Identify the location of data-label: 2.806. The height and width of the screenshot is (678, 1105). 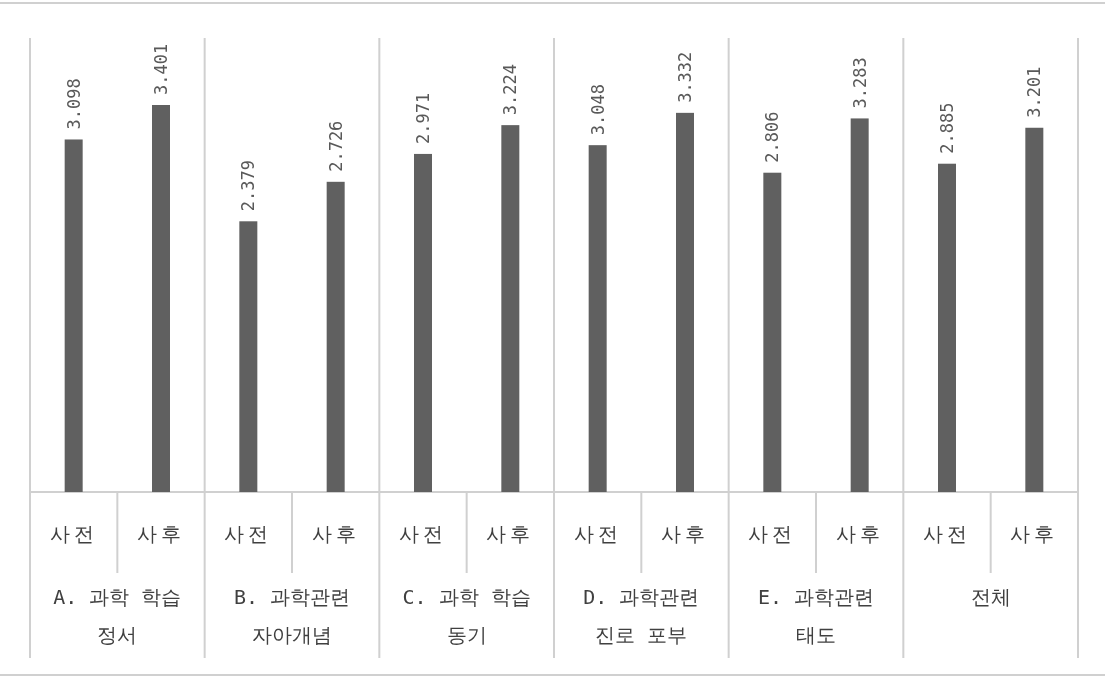
(772, 137).